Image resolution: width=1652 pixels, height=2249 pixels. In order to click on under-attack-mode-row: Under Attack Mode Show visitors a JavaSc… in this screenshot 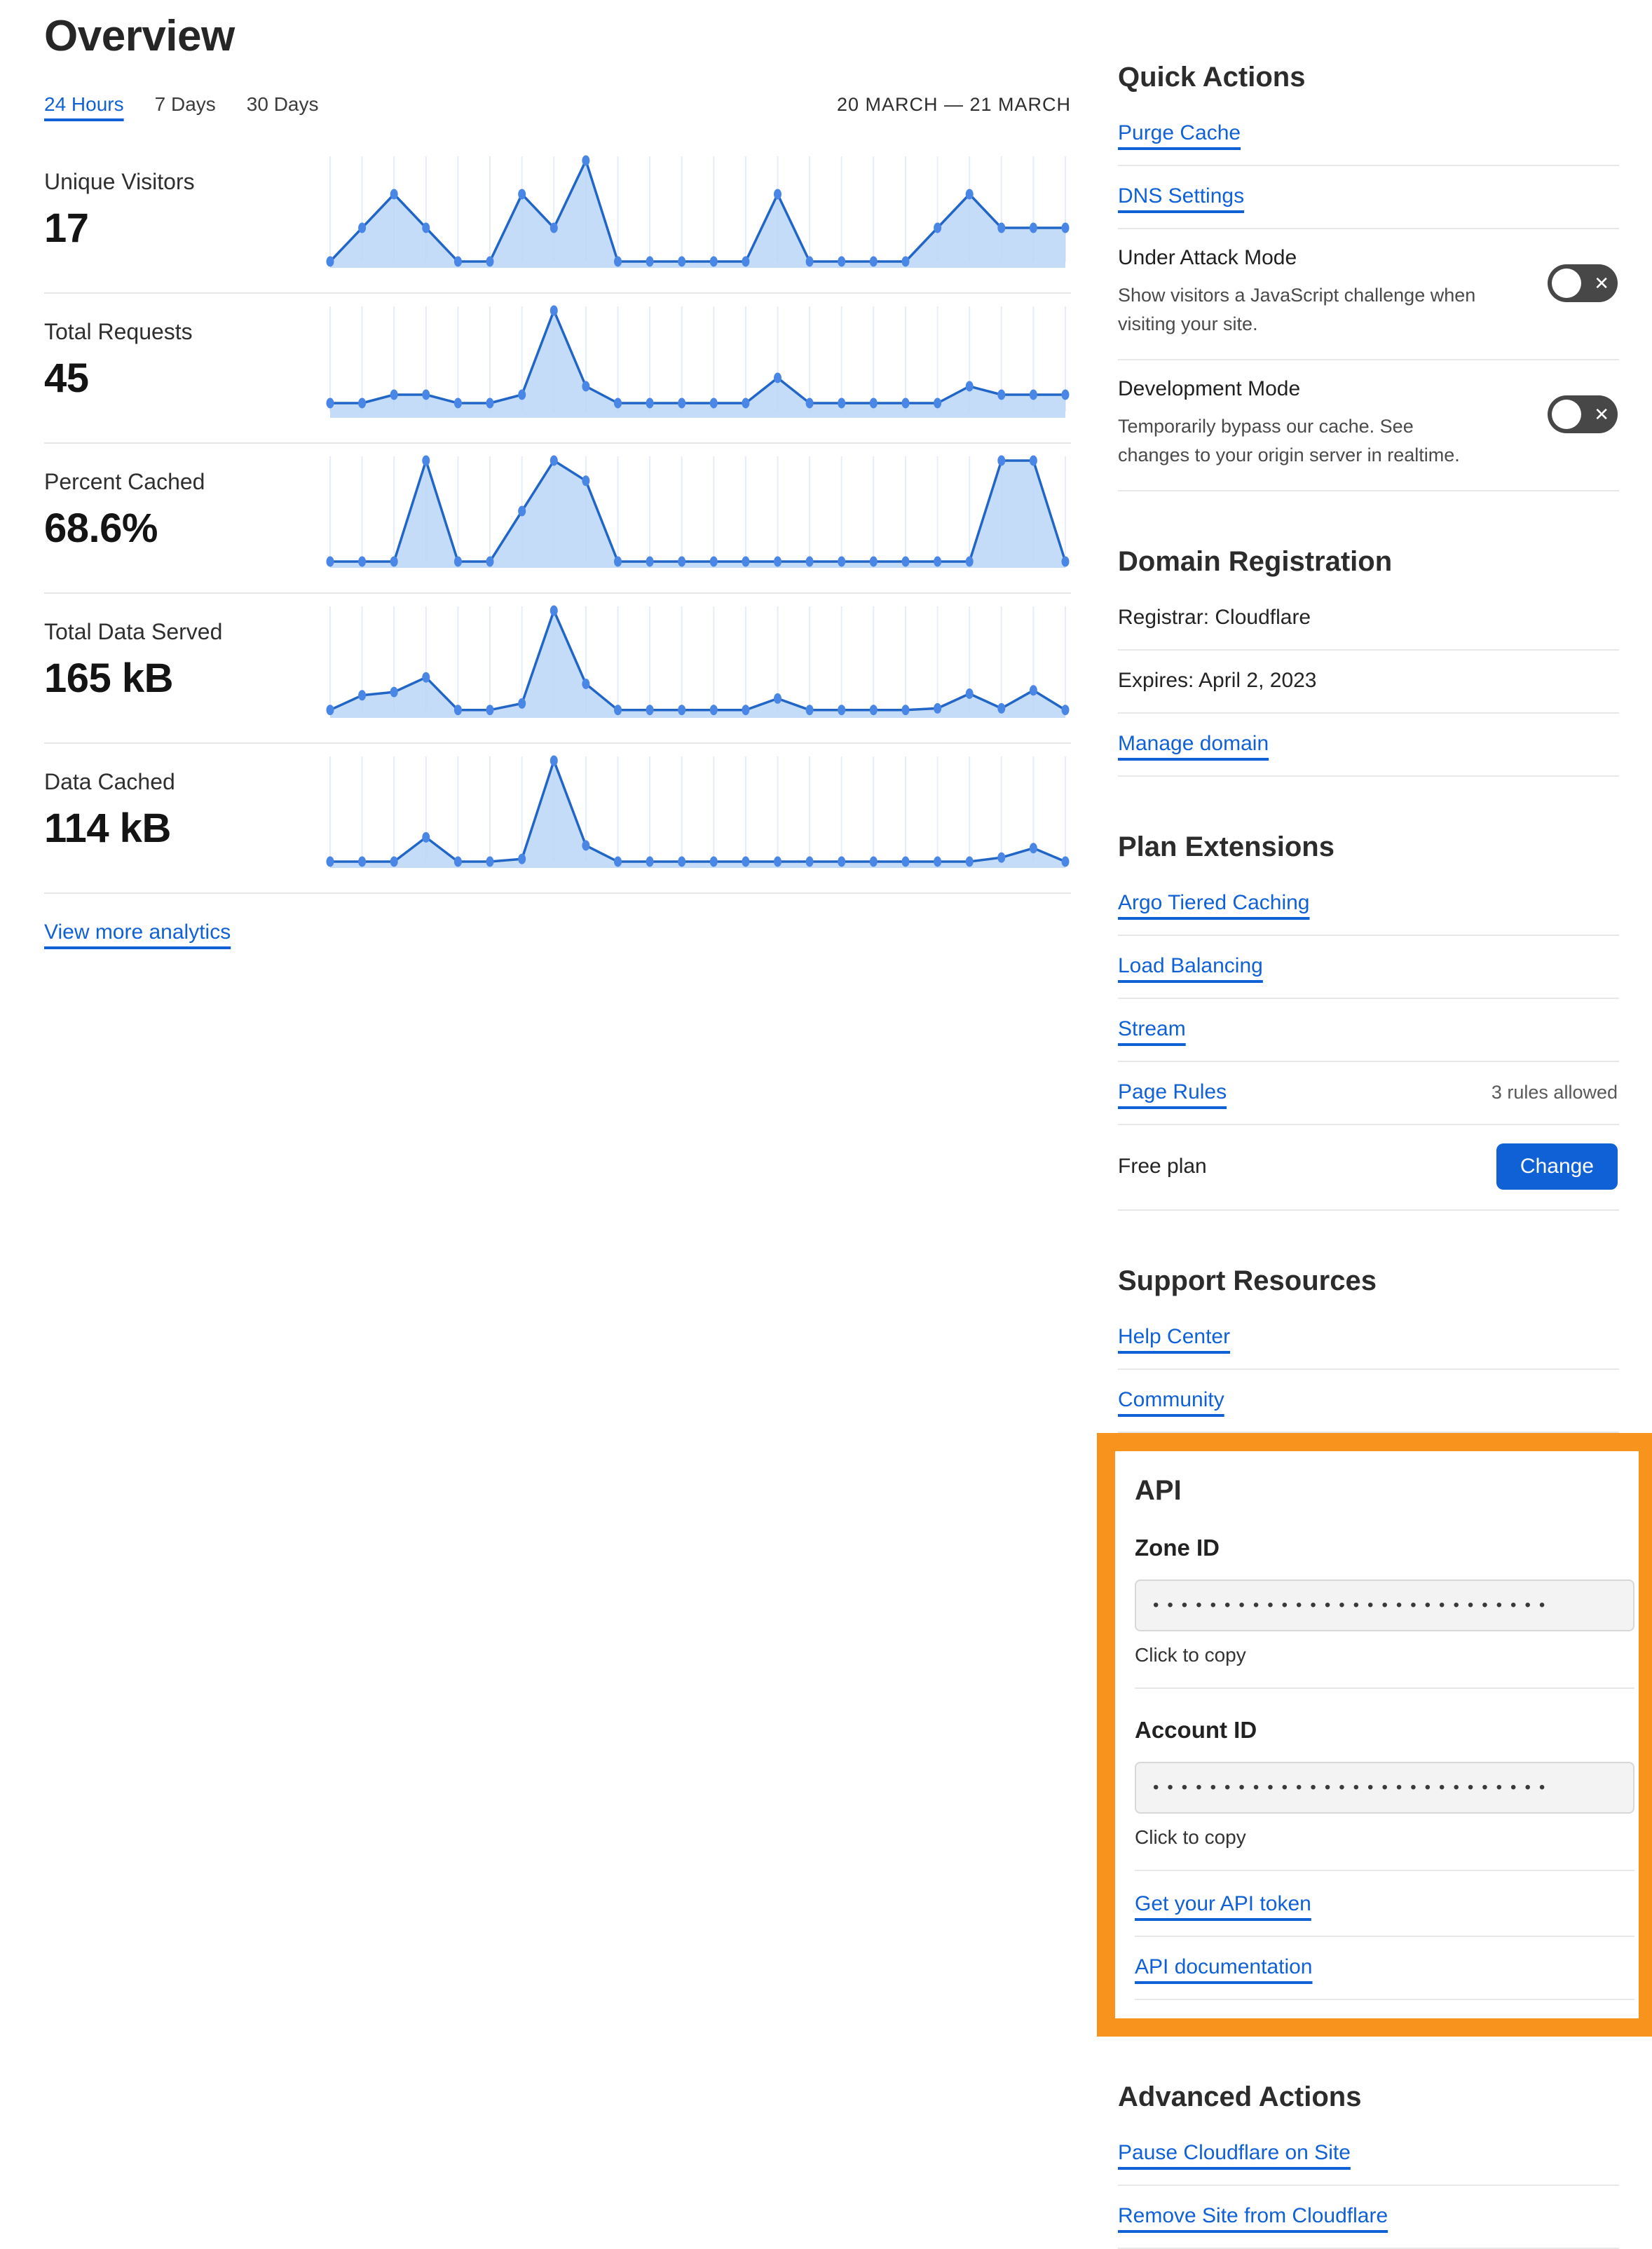, I will do `click(1368, 294)`.